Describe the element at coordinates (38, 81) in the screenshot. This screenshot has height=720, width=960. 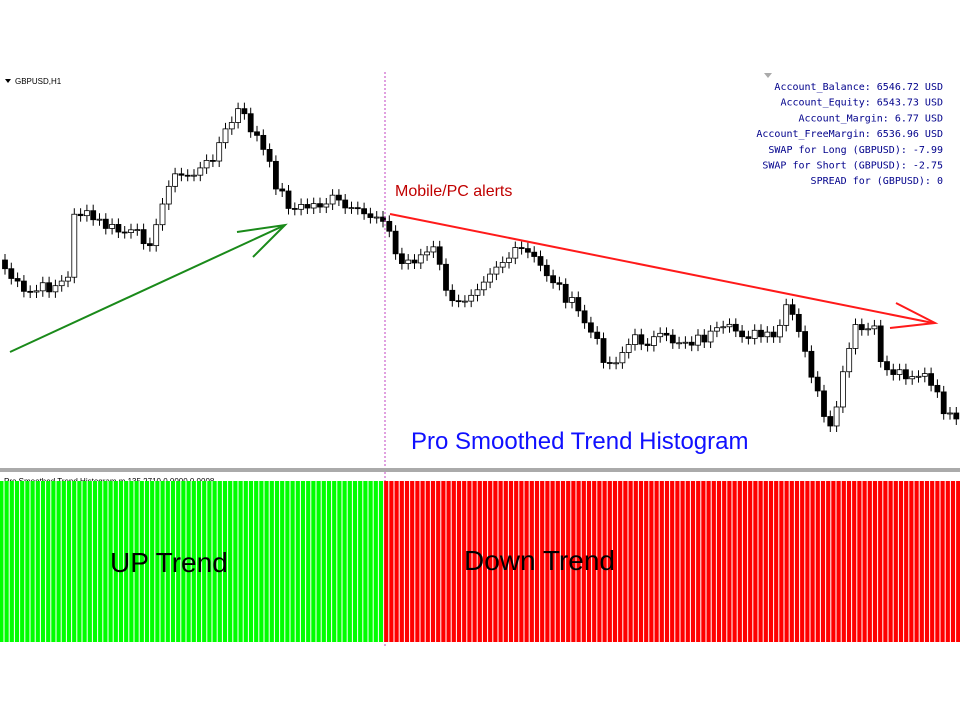
I see `symbol-label: GBPUSD,H1` at that location.